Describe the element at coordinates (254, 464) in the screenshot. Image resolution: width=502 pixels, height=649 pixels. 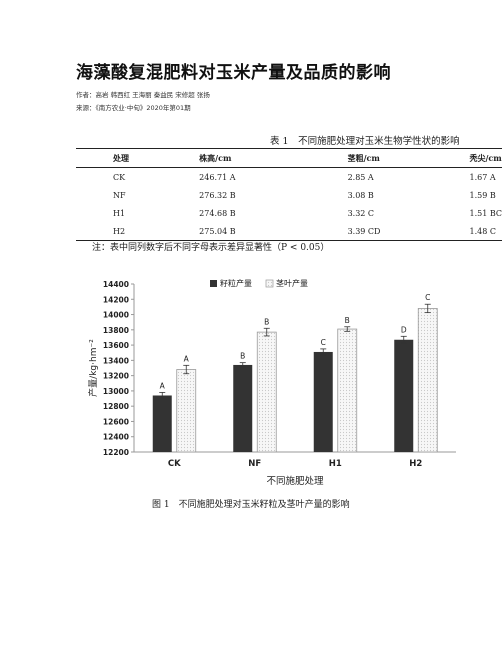
I see `x-tick-label: NF` at that location.